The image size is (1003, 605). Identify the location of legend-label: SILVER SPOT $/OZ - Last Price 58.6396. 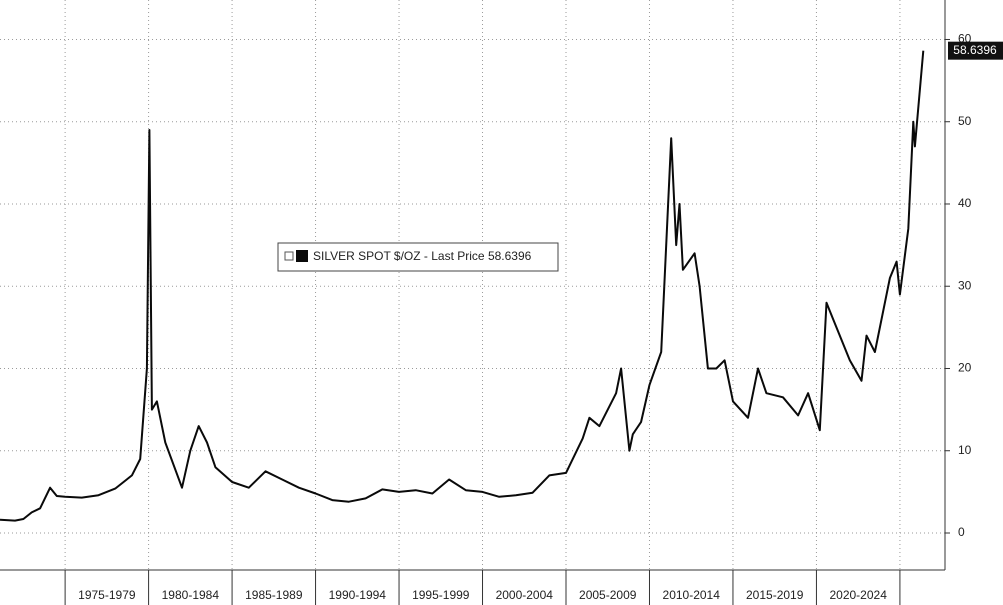
(422, 256).